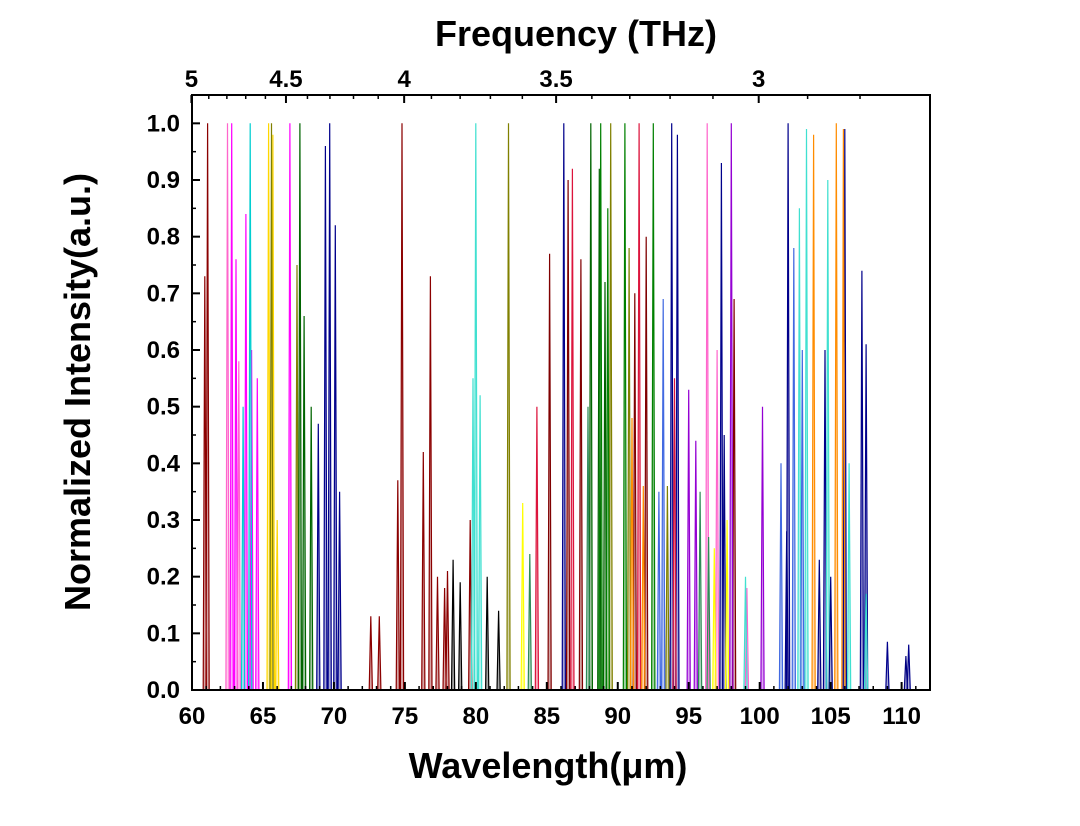 The image size is (1080, 826). What do you see at coordinates (405, 716) in the screenshot?
I see `x-tick-label: 75` at bounding box center [405, 716].